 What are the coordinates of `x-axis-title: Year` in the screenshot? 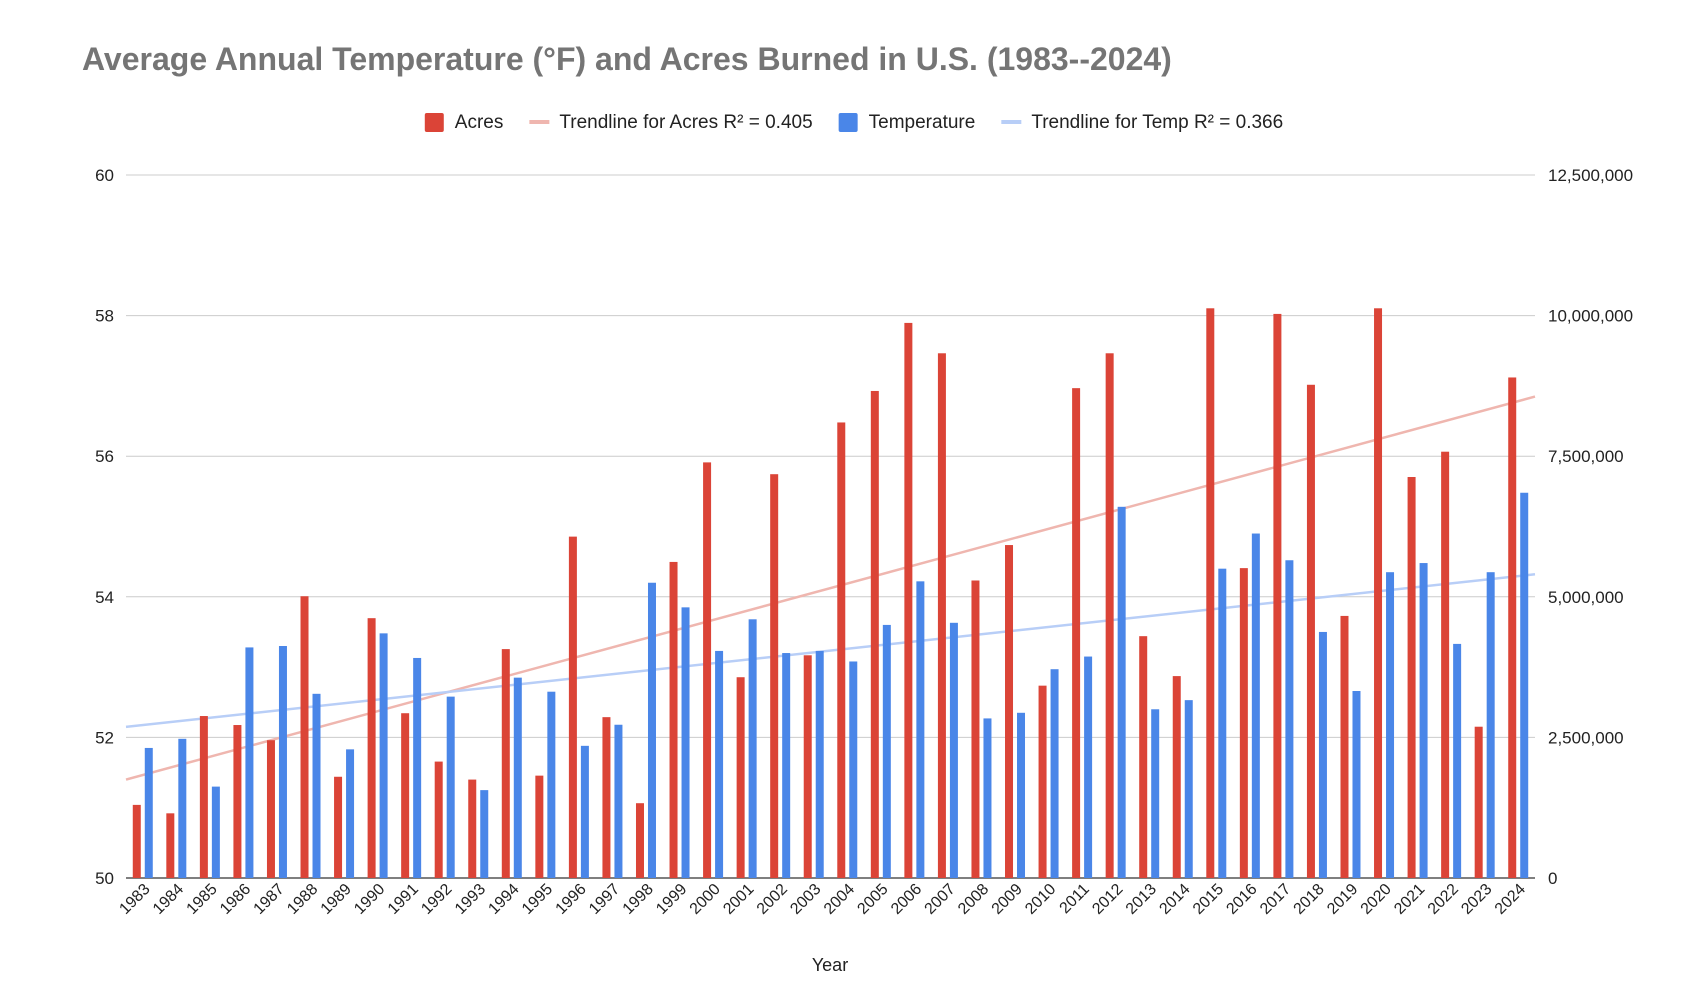 It's located at (830, 965).